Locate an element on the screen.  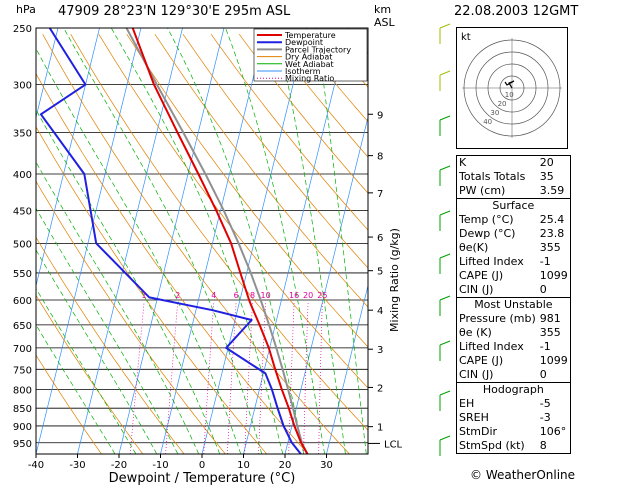
mixing-ratio-axis-title: Mixing Ratio (g/kg) is located at coordinates (394, 280).